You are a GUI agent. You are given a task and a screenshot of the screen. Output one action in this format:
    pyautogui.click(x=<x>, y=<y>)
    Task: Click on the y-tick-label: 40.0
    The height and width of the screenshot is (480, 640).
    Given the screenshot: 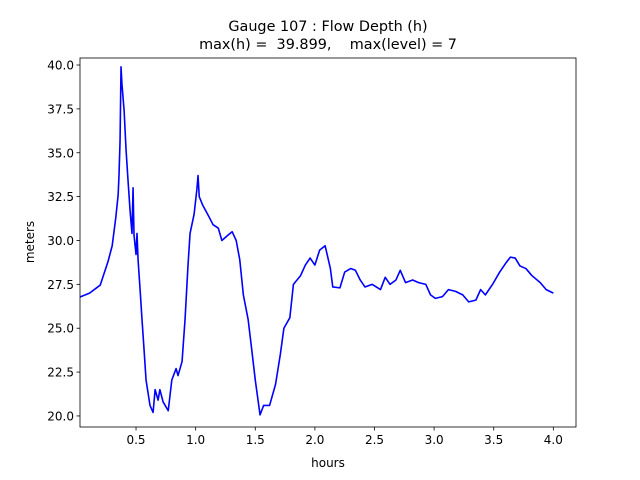 What is the action you would take?
    pyautogui.click(x=60, y=66)
    